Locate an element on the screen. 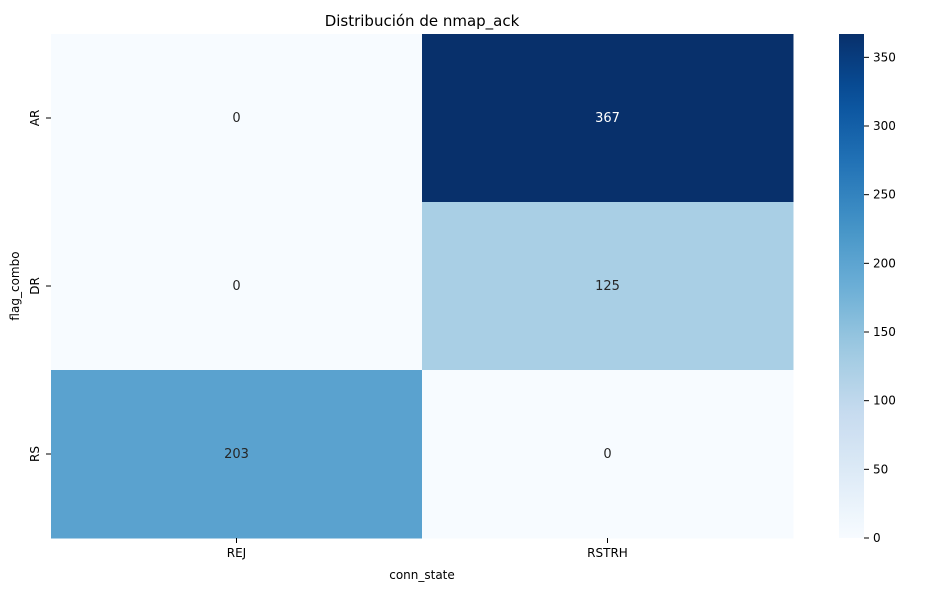 This screenshot has height=592, width=926. x-tick-label: REJ is located at coordinates (236, 553).